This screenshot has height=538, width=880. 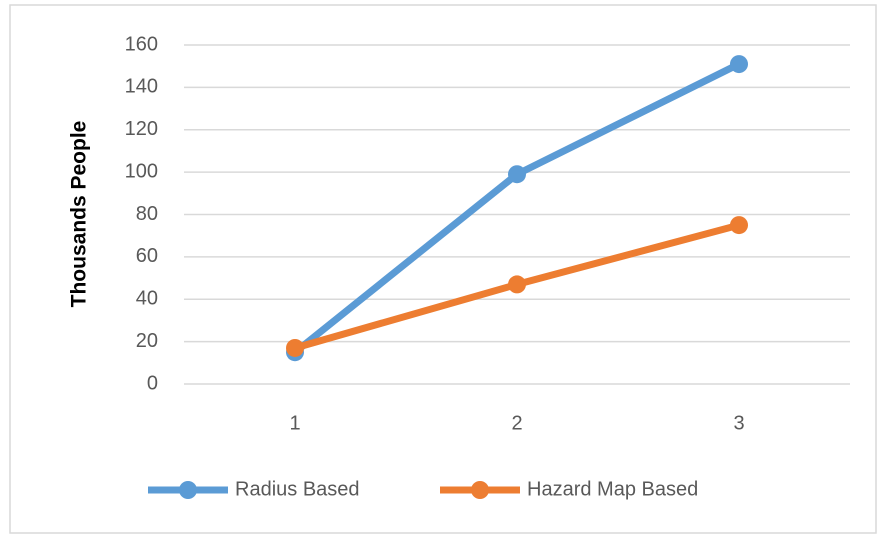 I want to click on y-tick-label: 0, so click(x=152, y=383).